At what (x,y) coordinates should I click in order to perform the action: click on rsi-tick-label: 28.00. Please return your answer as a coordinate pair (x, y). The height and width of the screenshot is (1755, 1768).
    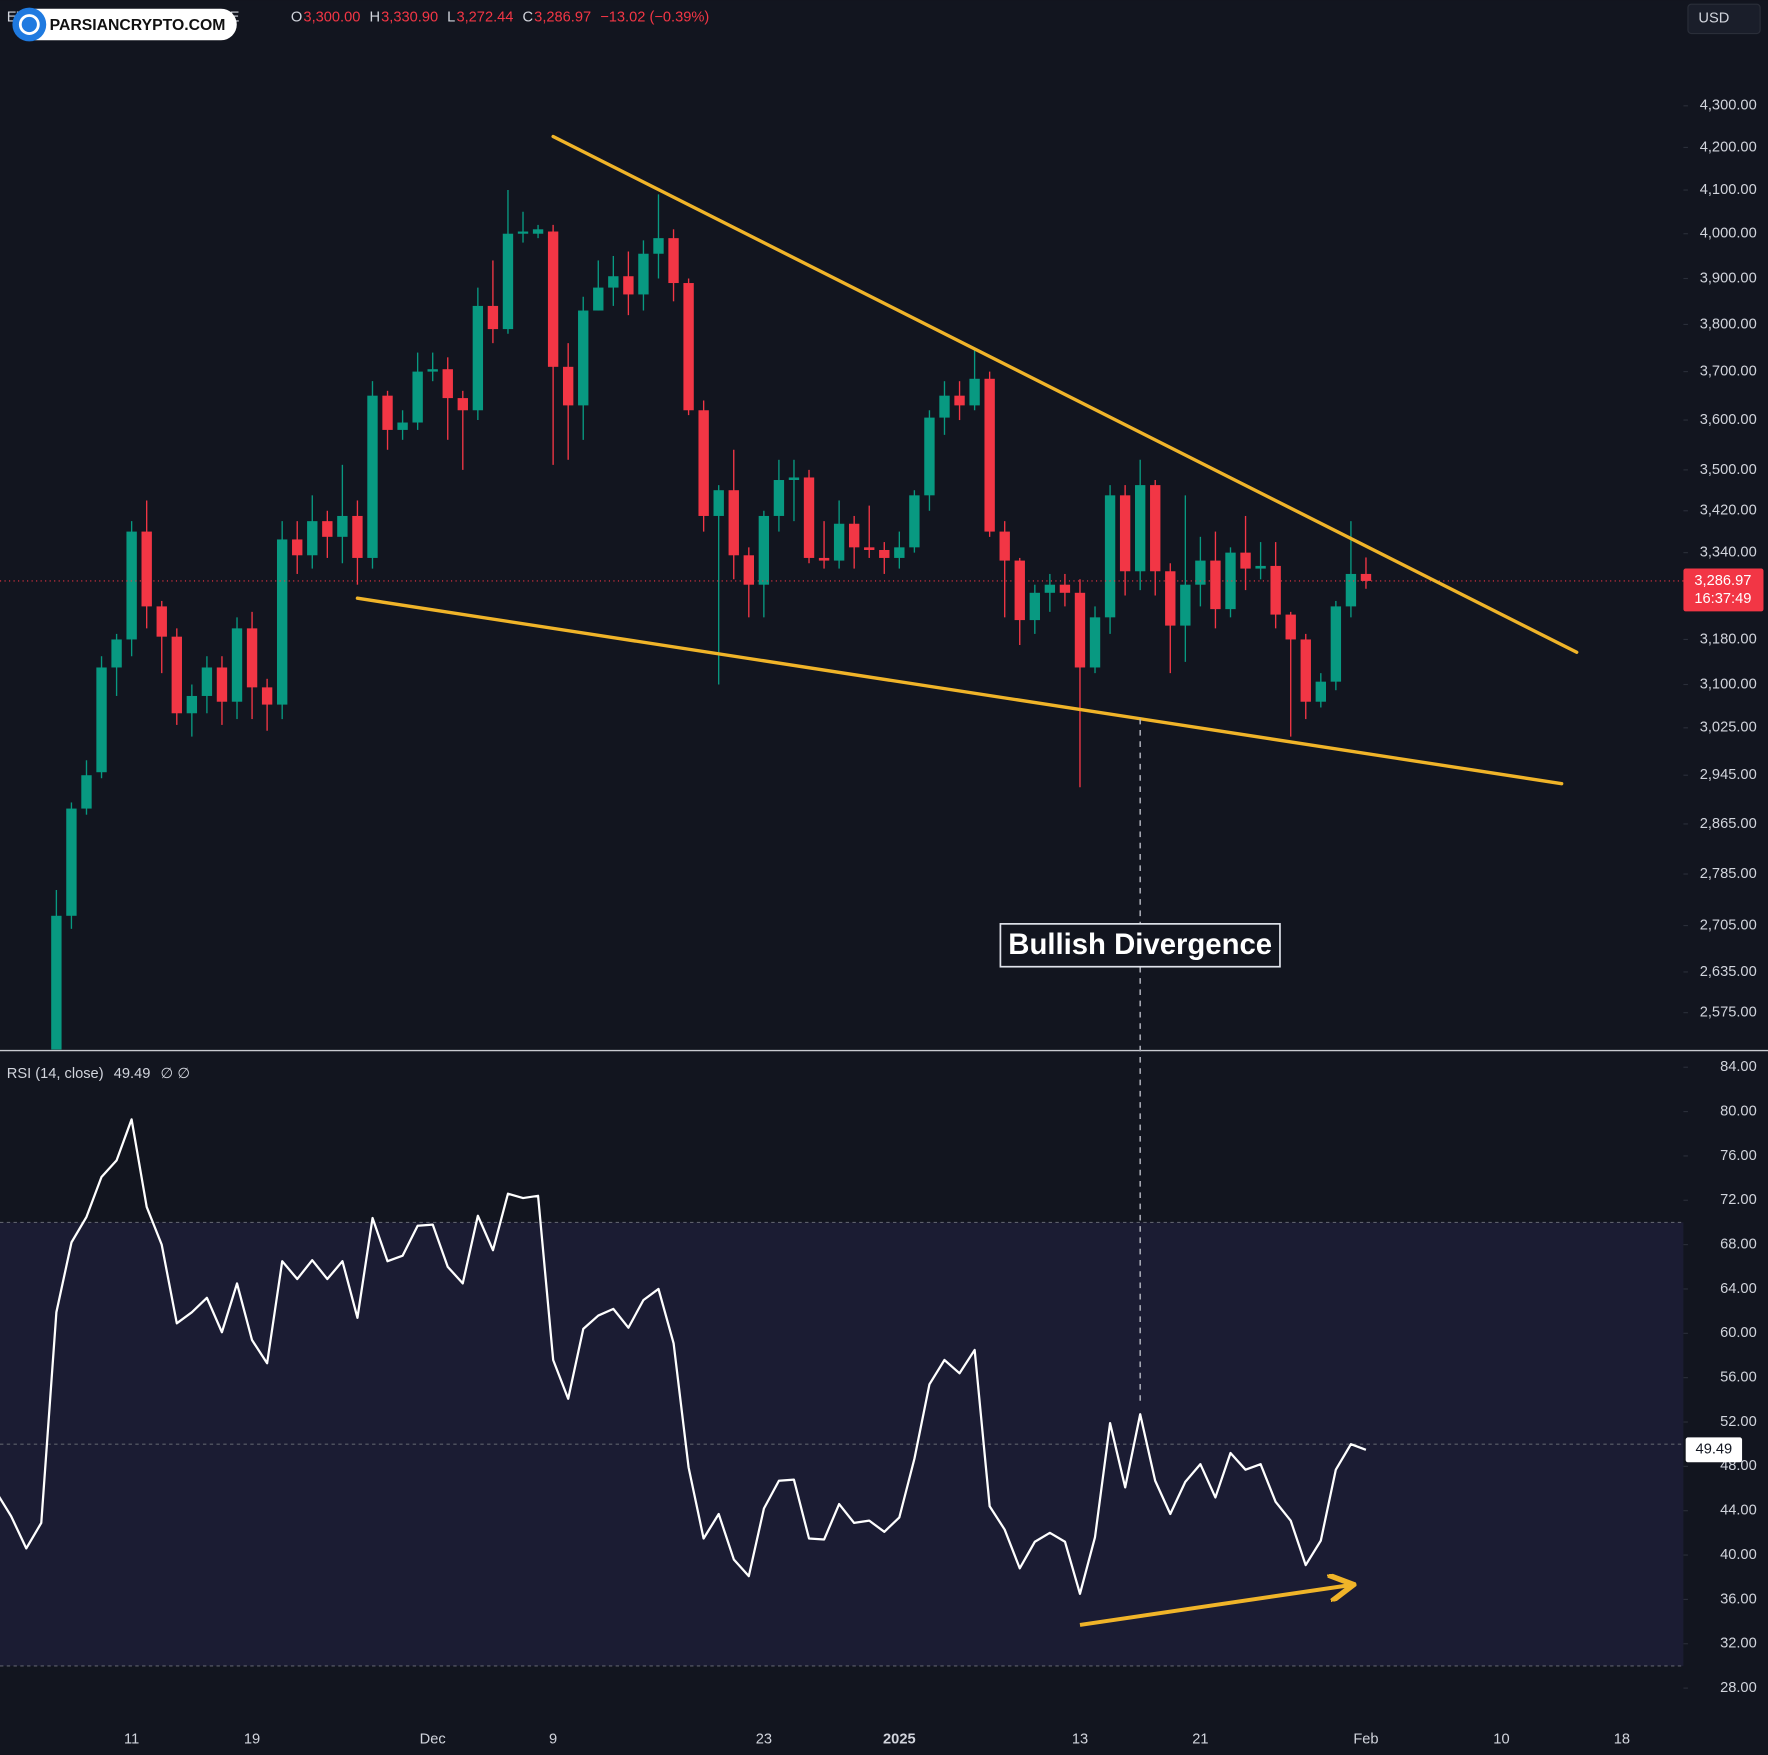
    Looking at the image, I should click on (1738, 1688).